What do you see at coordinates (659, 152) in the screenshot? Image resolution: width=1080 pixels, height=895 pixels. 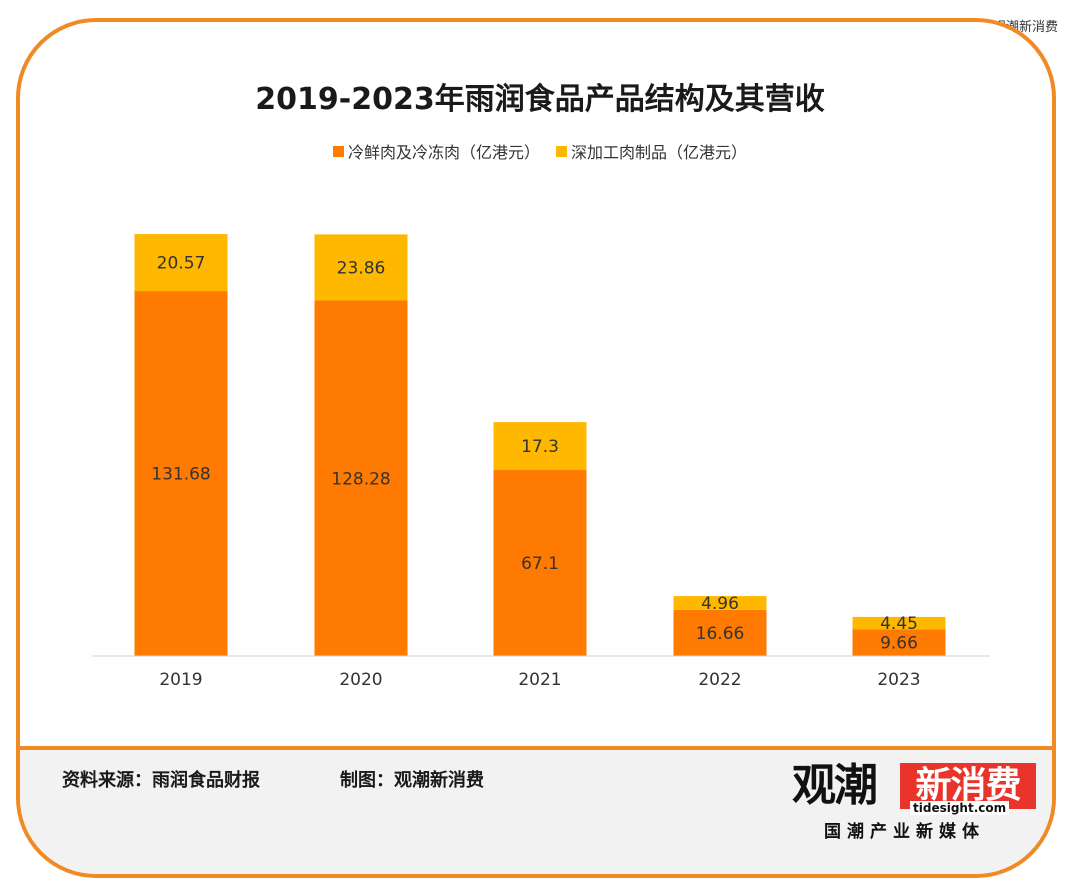 I see `legend-label-processed: 深加工肉制品（亿港元）` at bounding box center [659, 152].